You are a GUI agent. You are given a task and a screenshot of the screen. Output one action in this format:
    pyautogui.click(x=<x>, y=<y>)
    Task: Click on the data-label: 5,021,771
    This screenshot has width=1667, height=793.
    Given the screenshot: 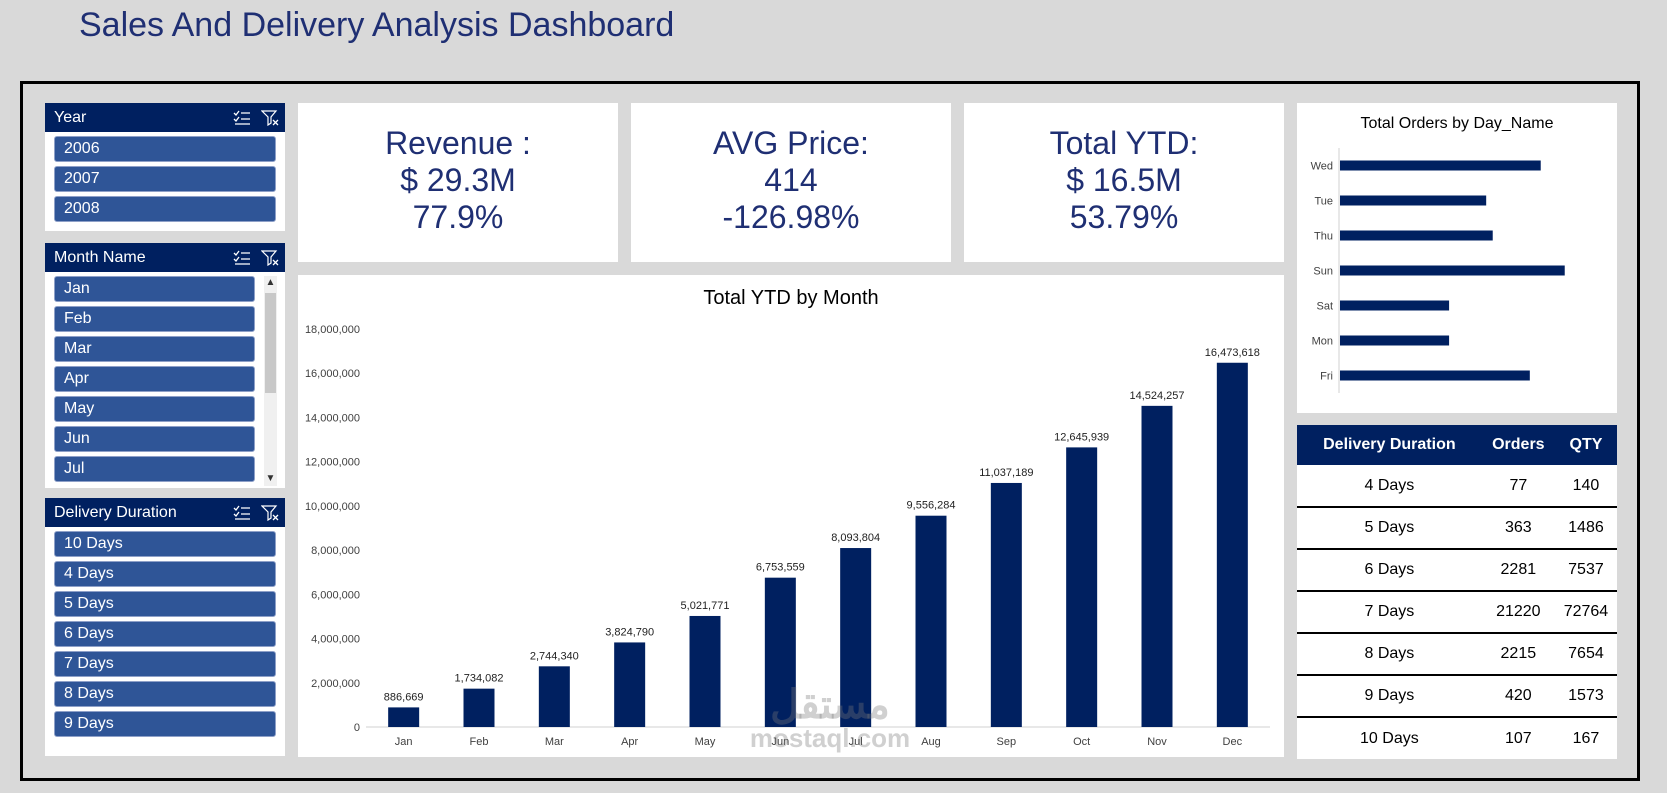 What is the action you would take?
    pyautogui.click(x=705, y=606)
    